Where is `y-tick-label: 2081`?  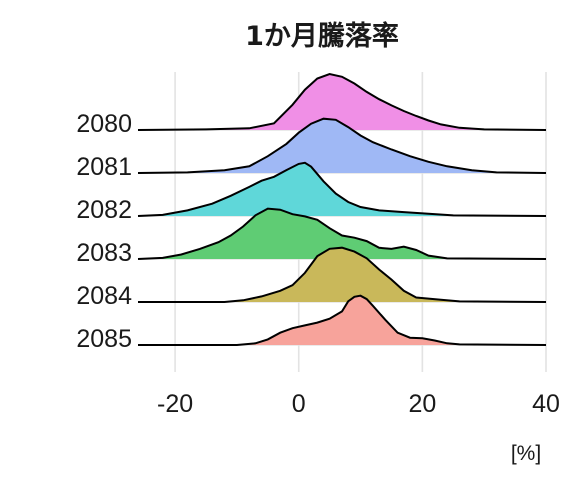
y-tick-label: 2081 is located at coordinates (104, 167).